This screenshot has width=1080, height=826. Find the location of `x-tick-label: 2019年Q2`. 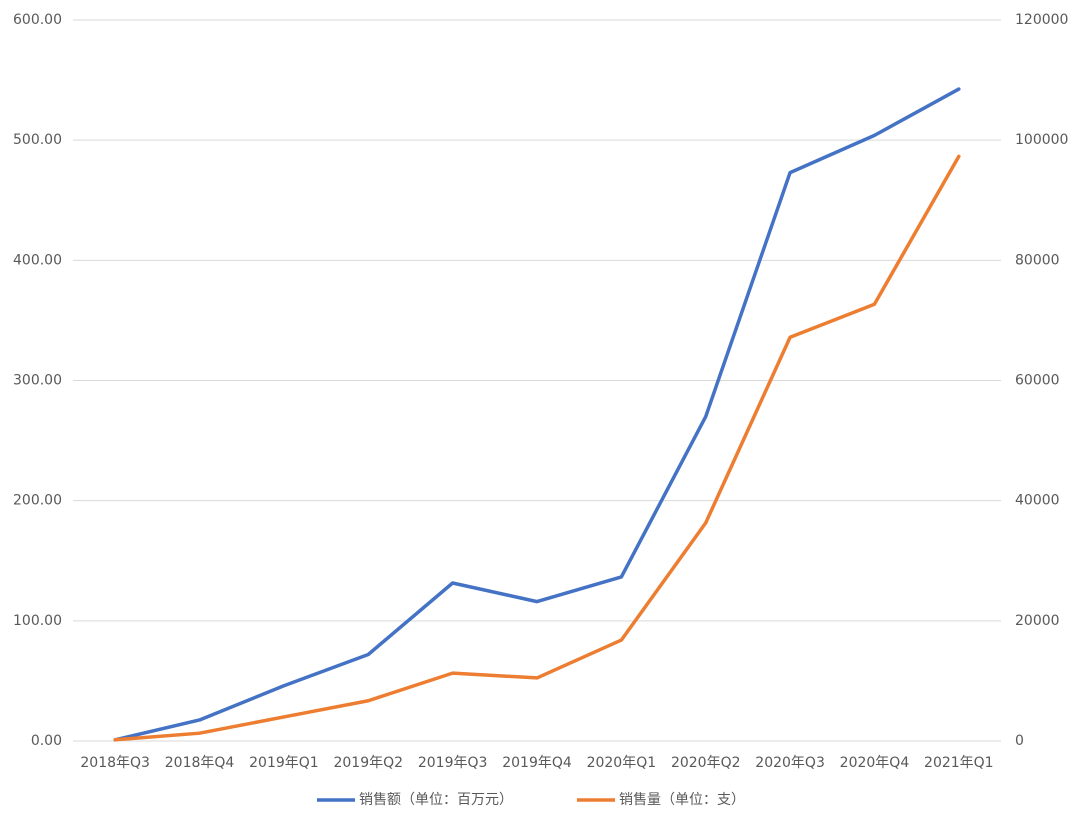

x-tick-label: 2019年Q2 is located at coordinates (368, 763).